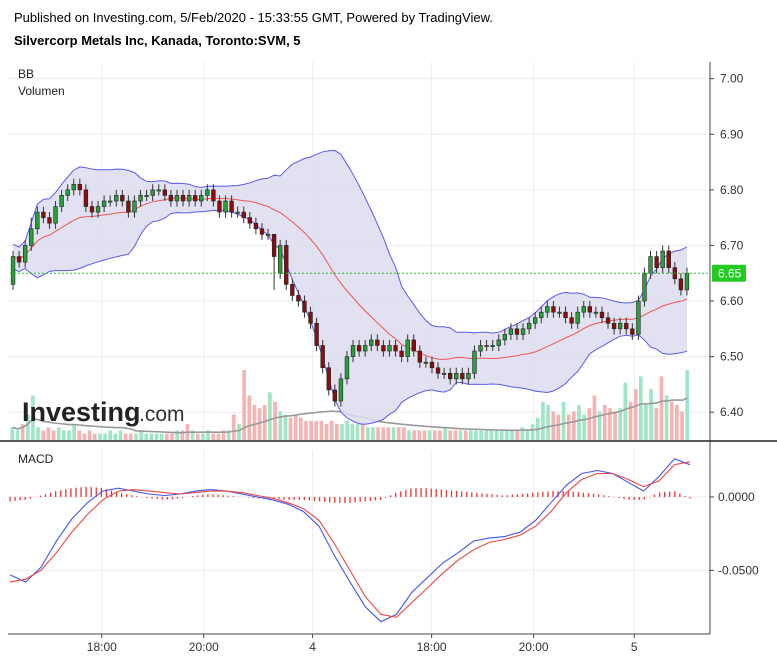 This screenshot has height=662, width=777. Describe the element at coordinates (732, 134) in the screenshot. I see `price-tick-label: 6.90` at that location.